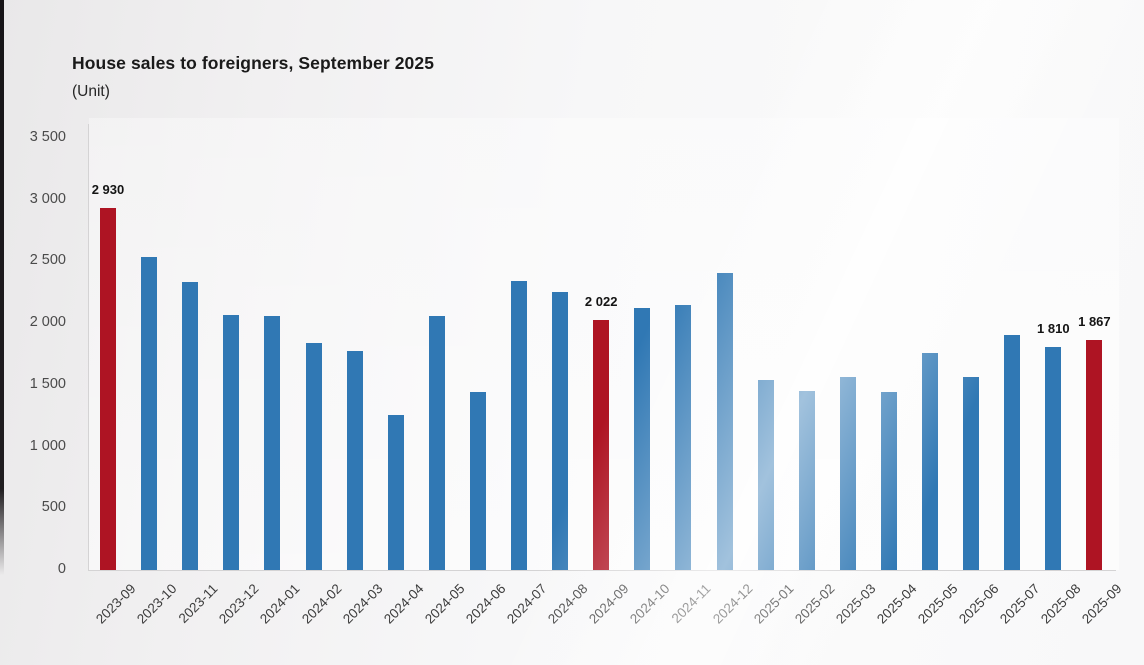  I want to click on y-tick-label-3500: 3 500, so click(47, 137).